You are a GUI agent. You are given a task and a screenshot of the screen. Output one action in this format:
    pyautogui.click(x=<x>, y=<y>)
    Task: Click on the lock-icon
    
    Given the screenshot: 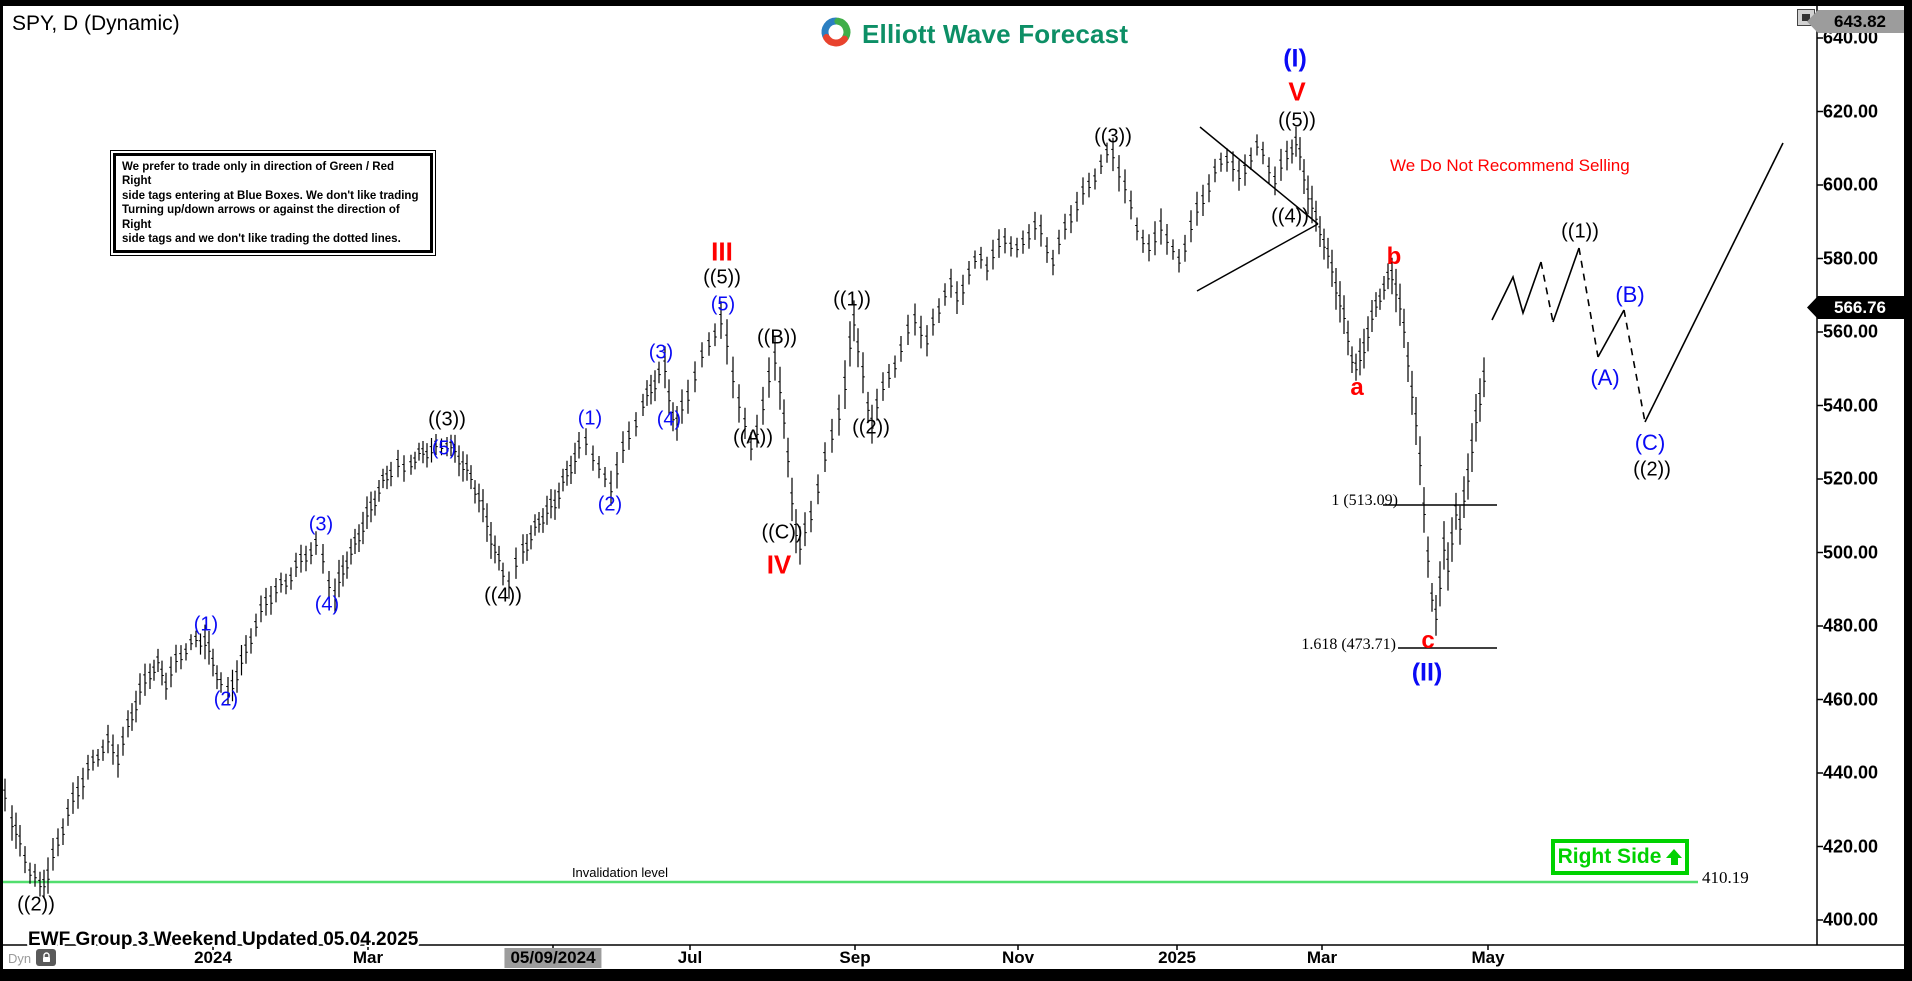 What is the action you would take?
    pyautogui.click(x=46, y=957)
    